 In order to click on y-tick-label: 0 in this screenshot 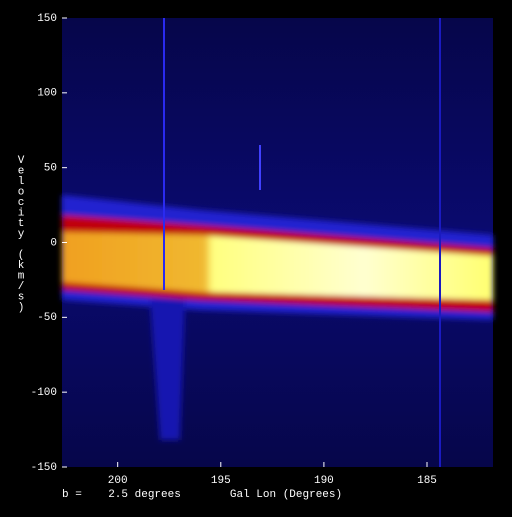, I will do `click(53, 243)`.